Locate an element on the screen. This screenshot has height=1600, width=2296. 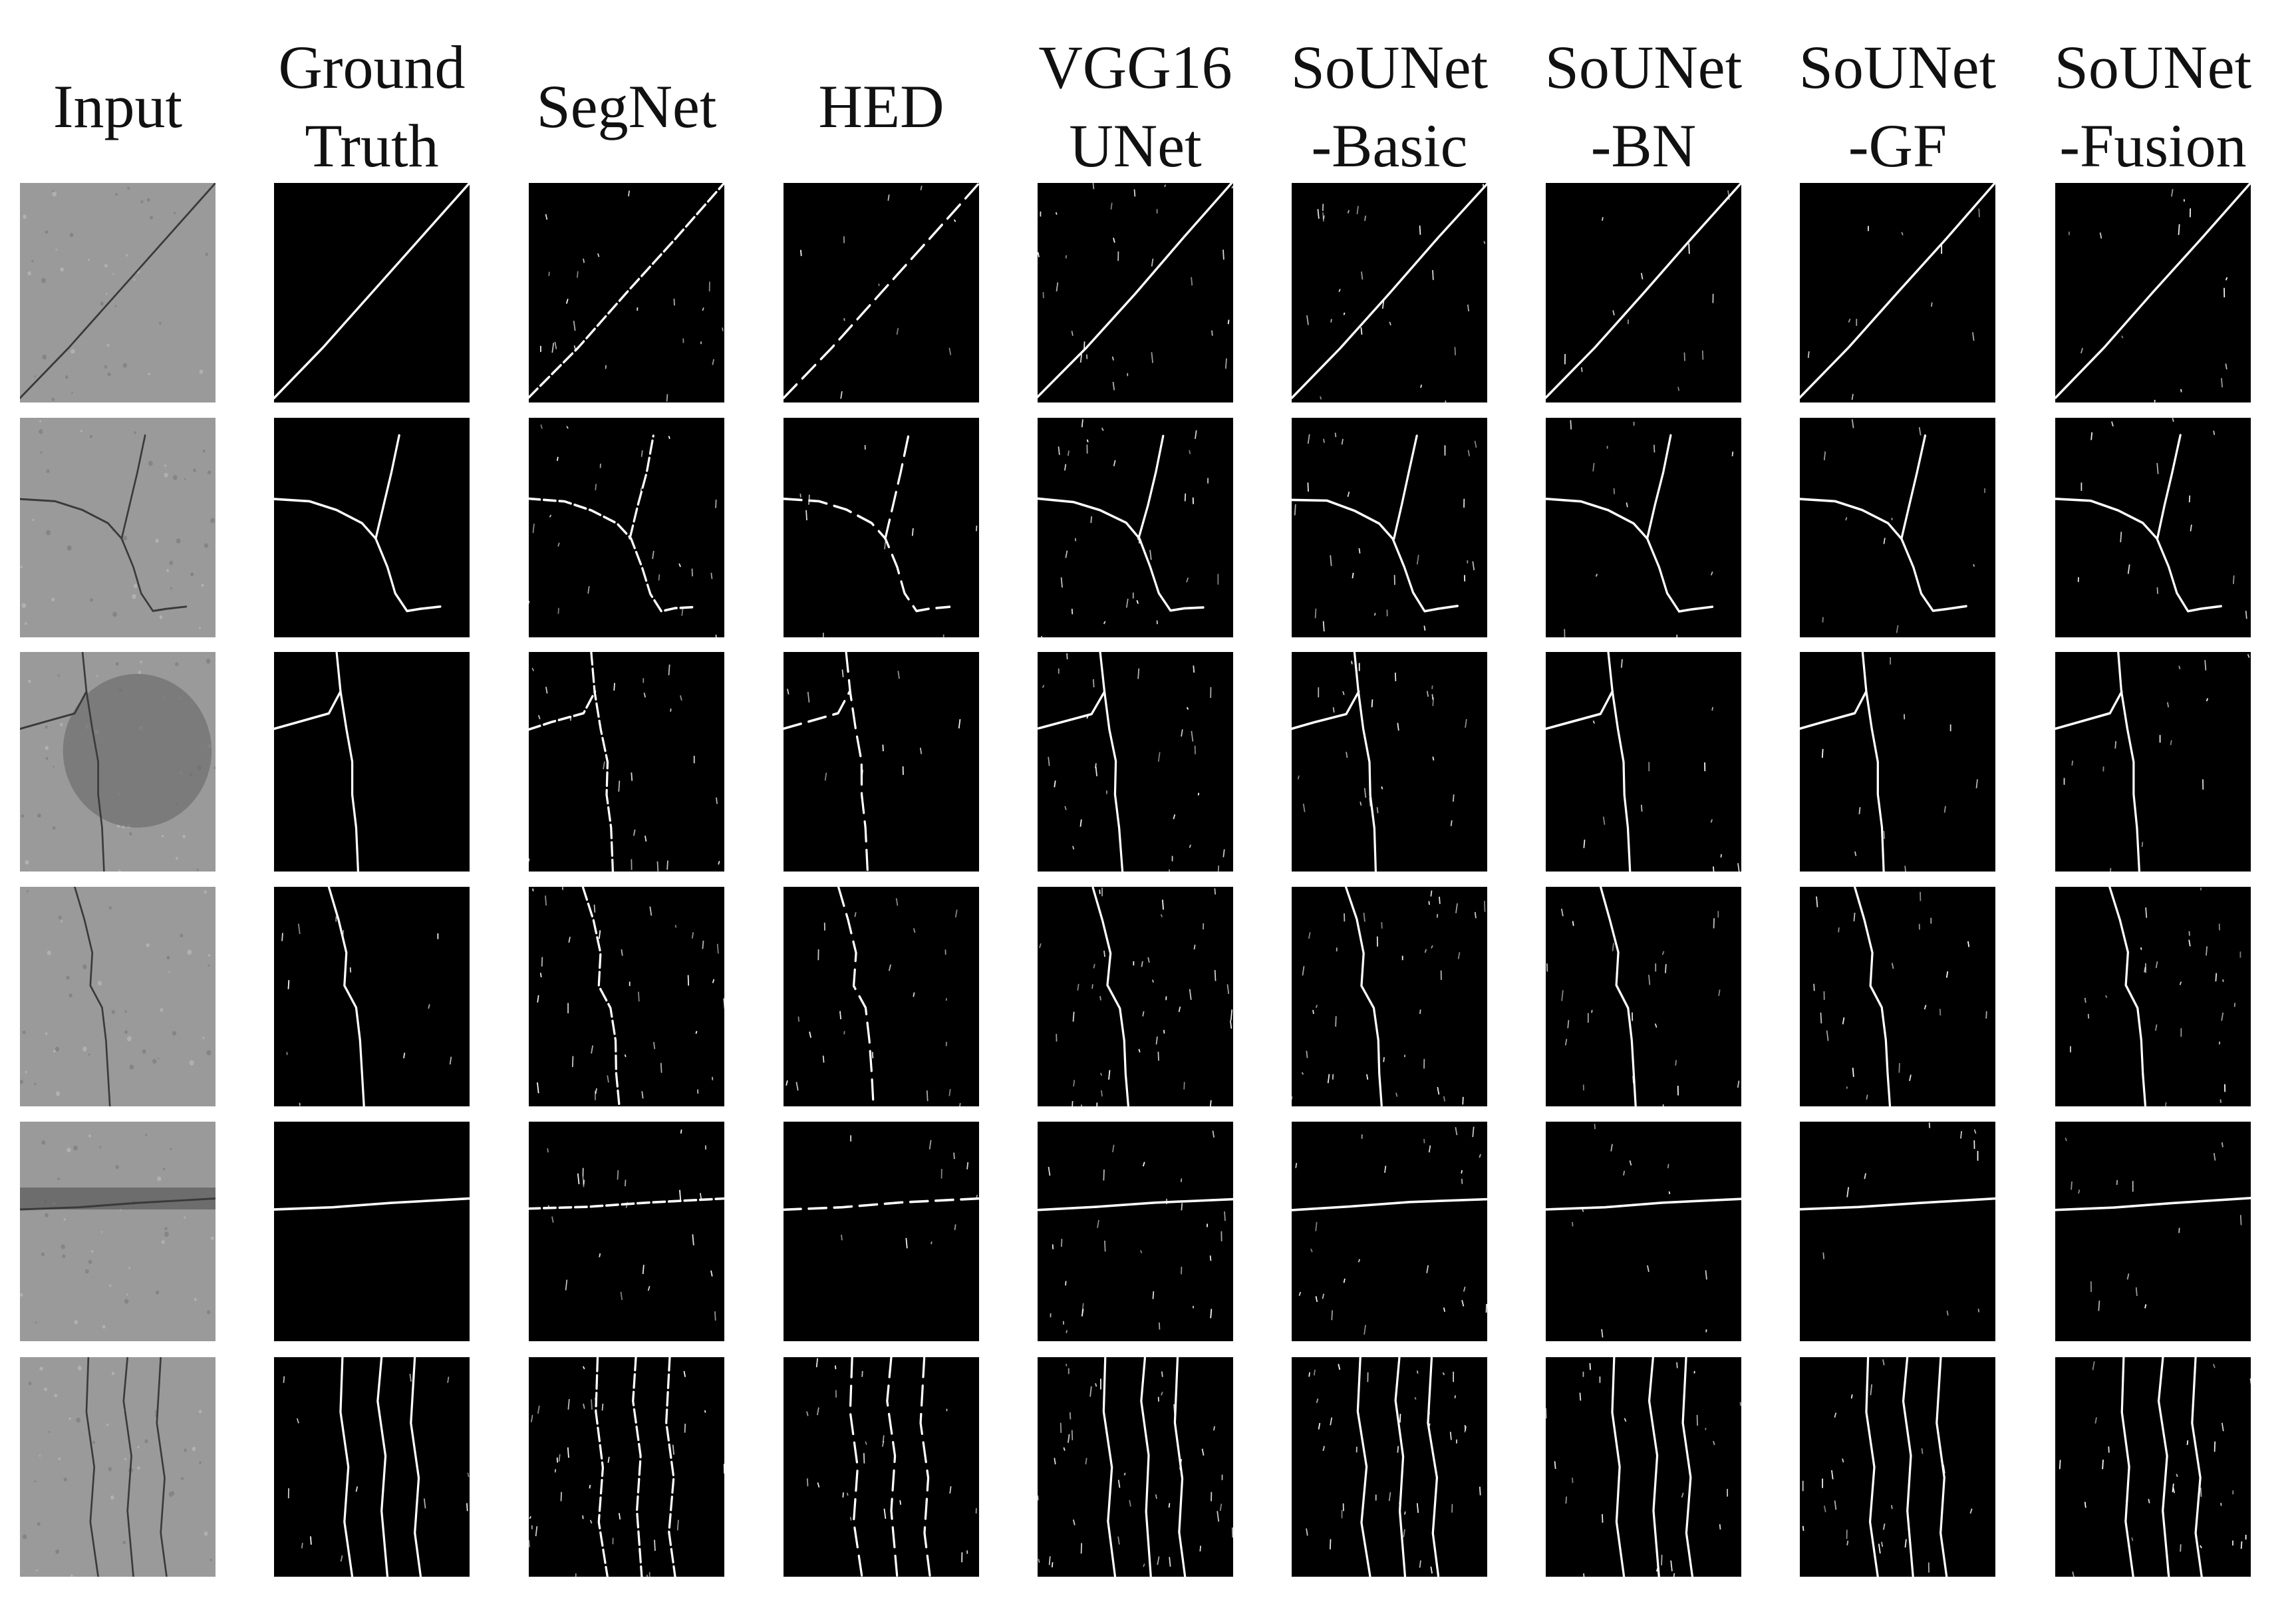
tile-diagonal-crack-sounet-basic is located at coordinates (1389, 292).